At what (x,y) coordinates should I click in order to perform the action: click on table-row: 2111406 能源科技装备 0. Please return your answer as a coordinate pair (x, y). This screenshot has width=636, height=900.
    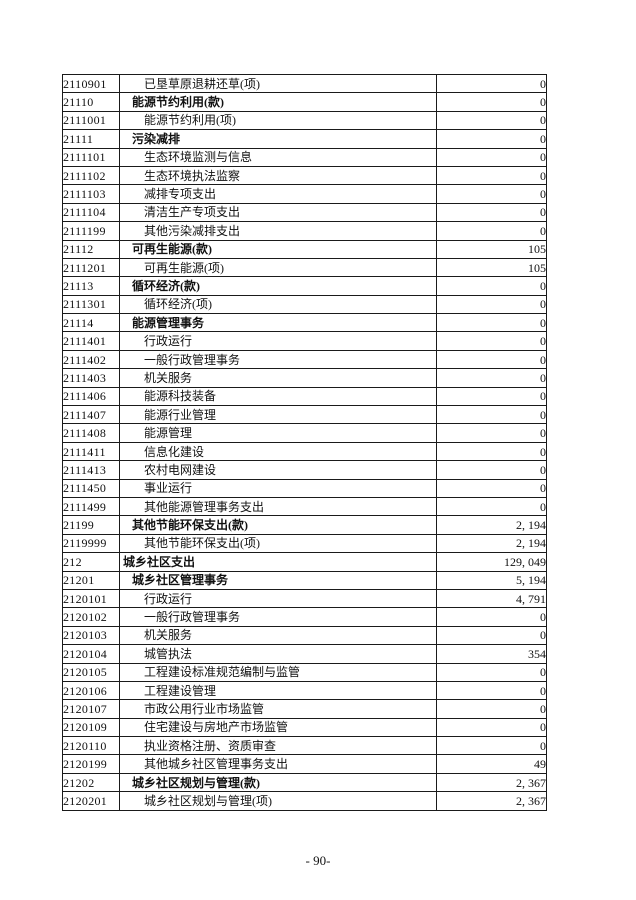
    Looking at the image, I should click on (304, 396).